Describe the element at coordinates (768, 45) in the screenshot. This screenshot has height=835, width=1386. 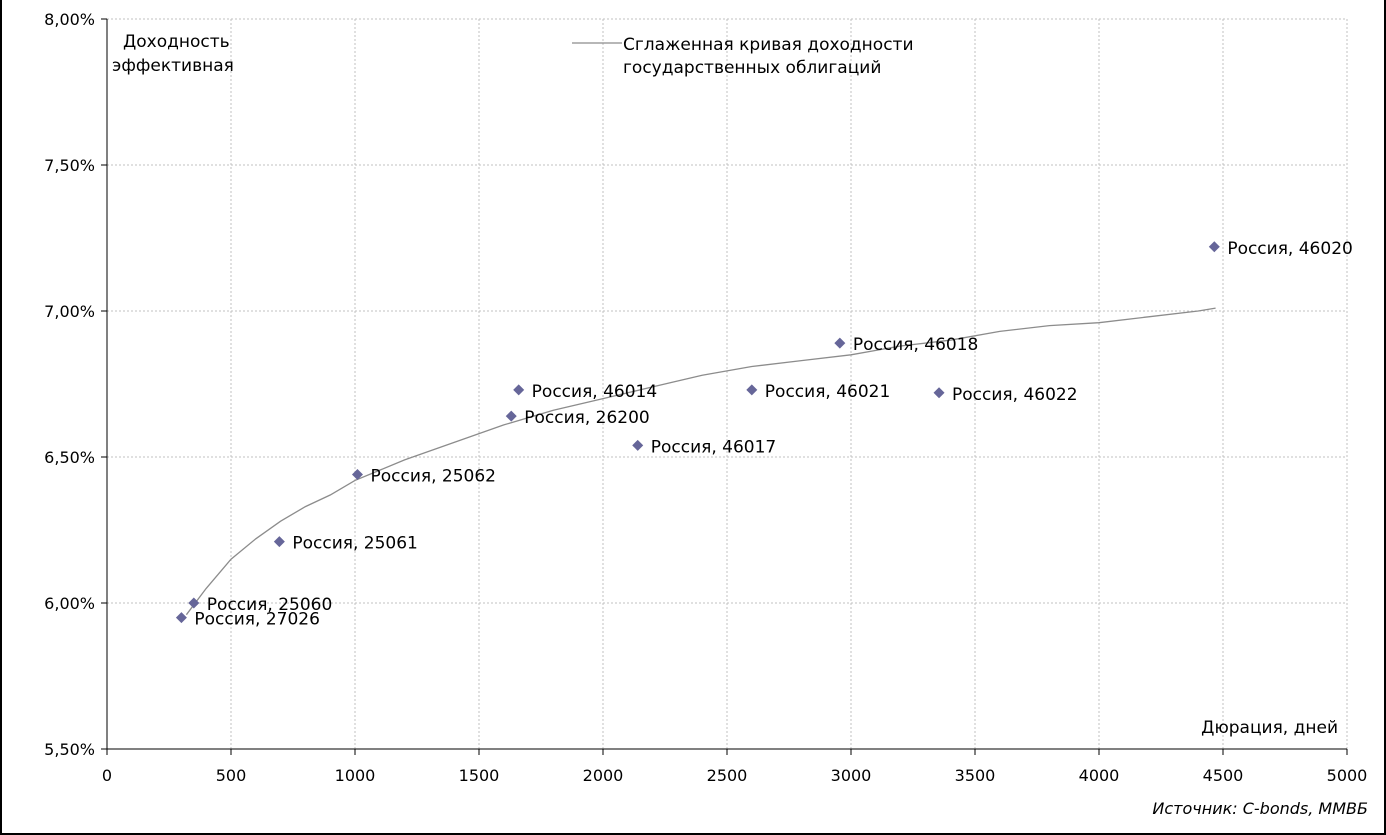
I see `legend-label-line-1: Сглаженная кривая доходности` at that location.